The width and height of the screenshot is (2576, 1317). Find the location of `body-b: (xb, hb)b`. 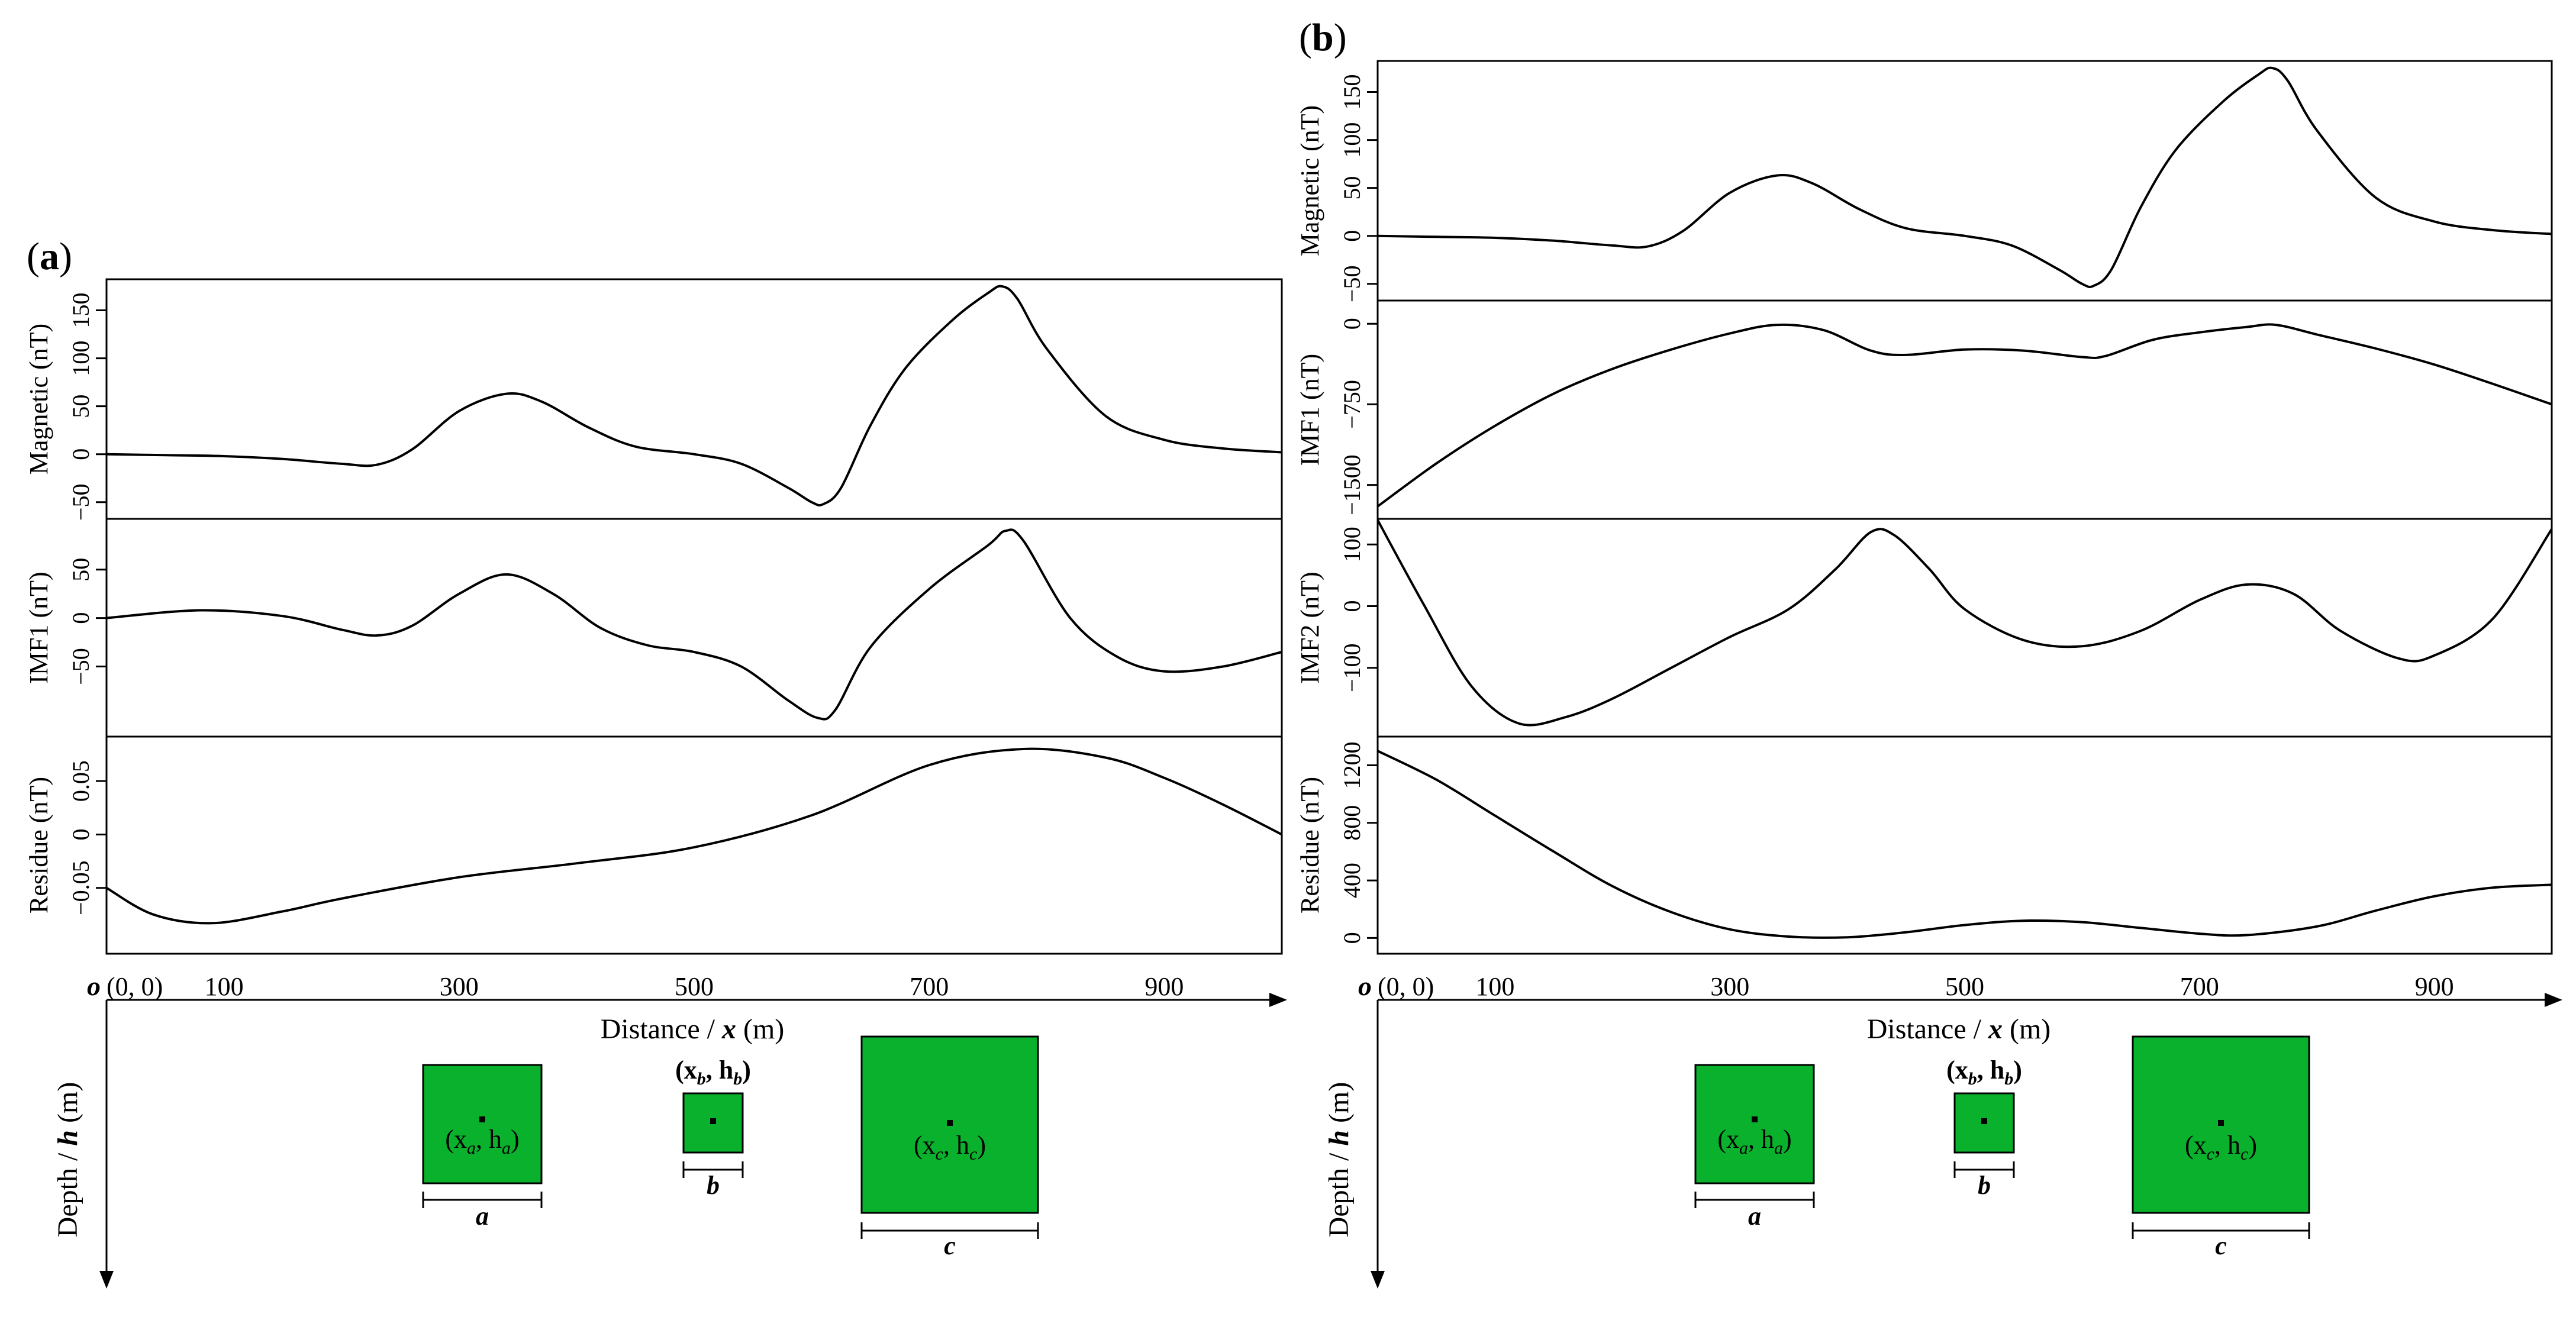

body-b: (xb, hb)b is located at coordinates (713, 1128).